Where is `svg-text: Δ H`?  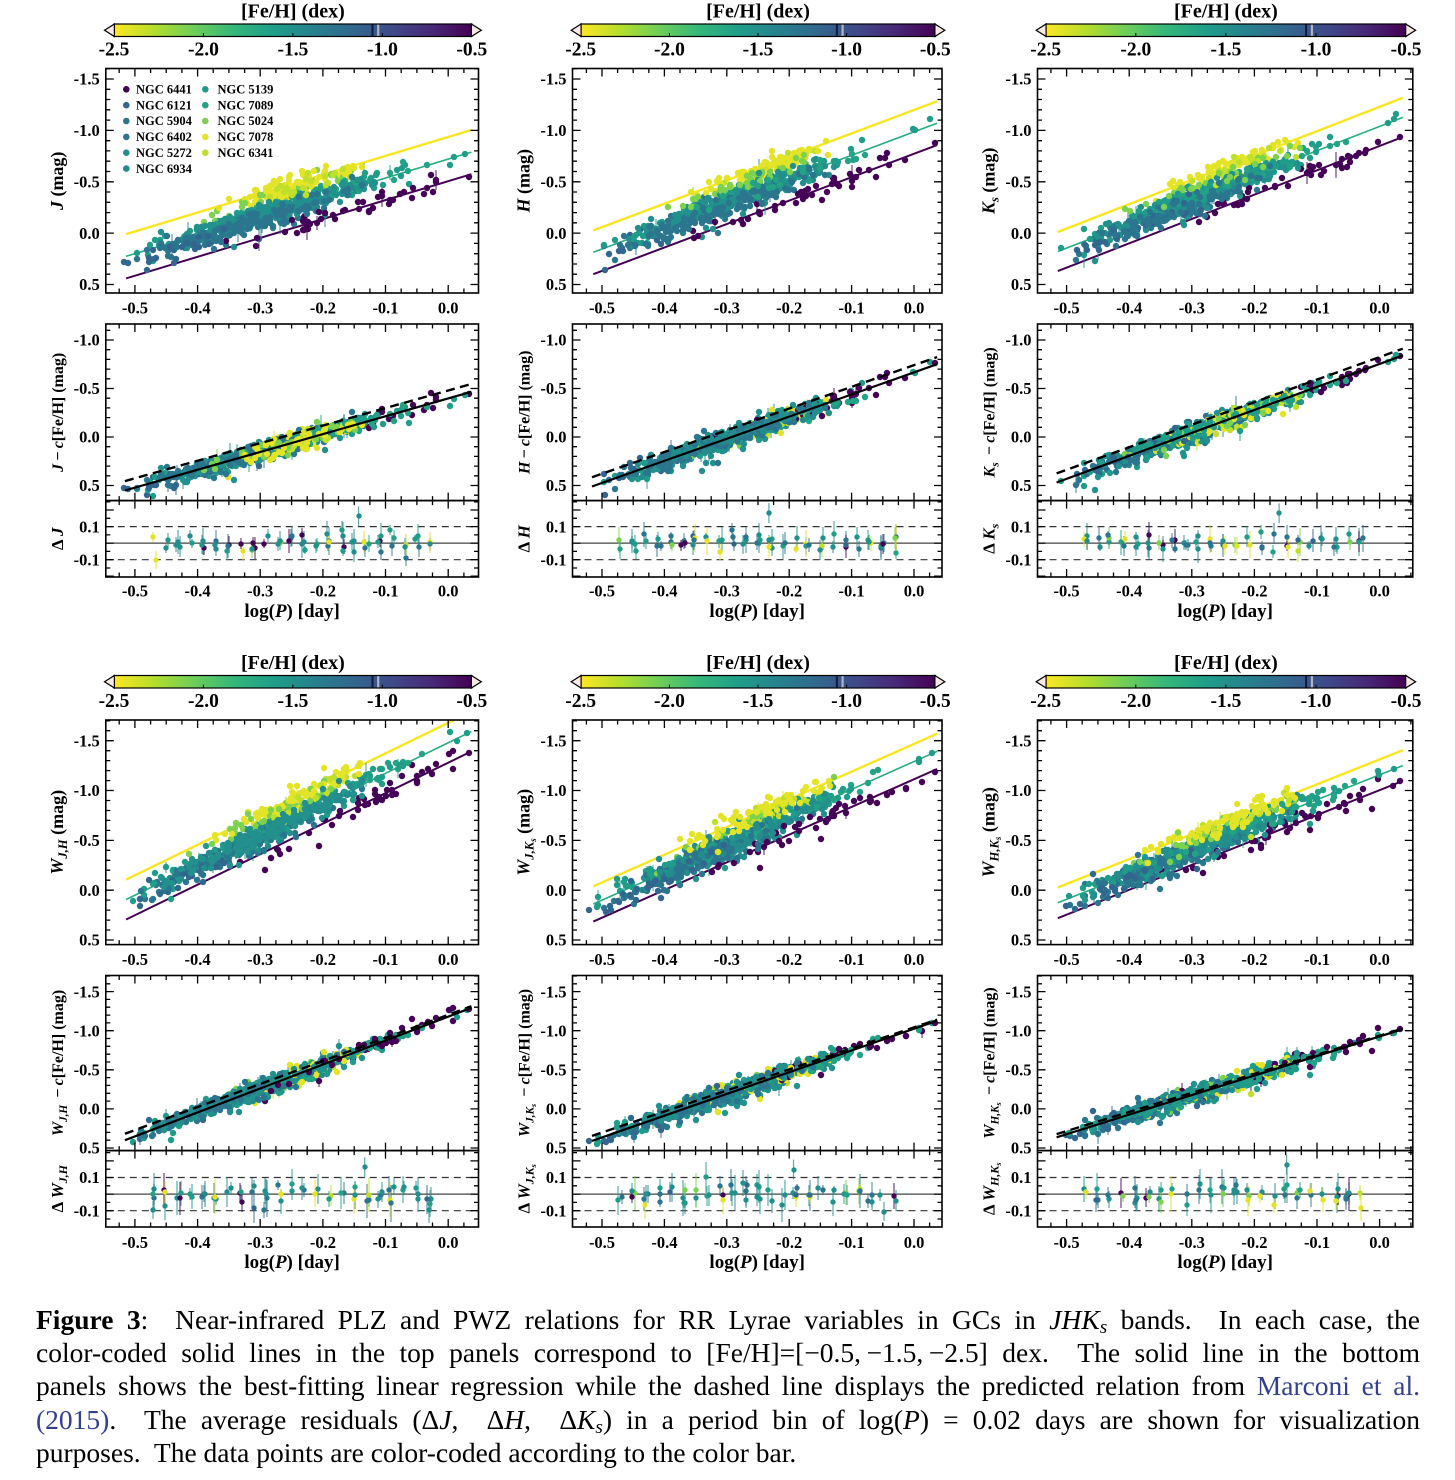
svg-text: Δ H is located at coordinates (524, 538).